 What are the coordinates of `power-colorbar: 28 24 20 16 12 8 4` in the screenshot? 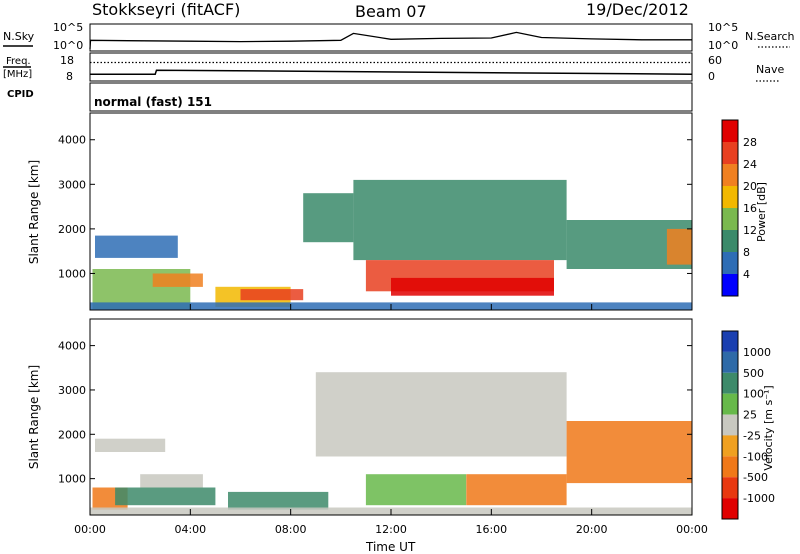 It's located at (739, 208).